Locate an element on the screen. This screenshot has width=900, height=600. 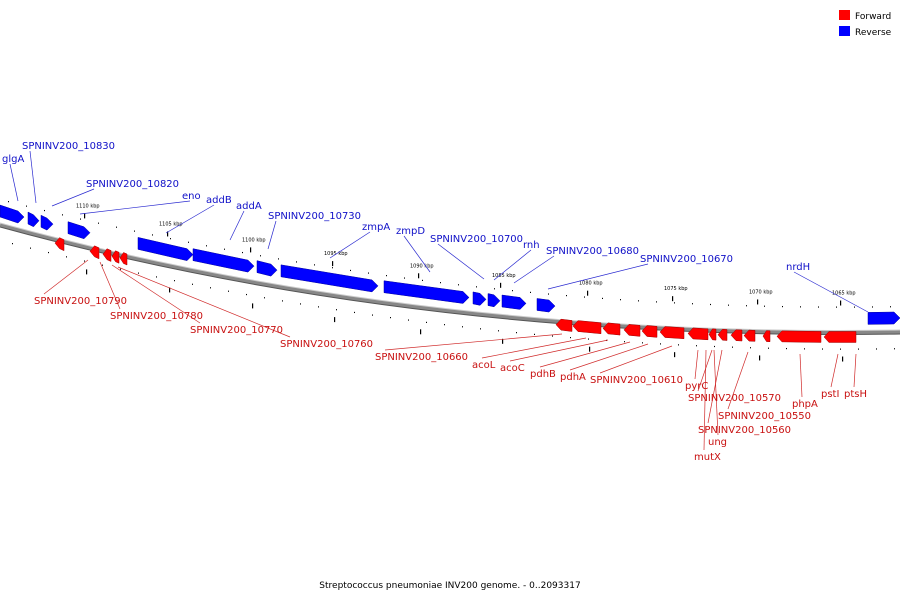
forward-gene-label: SPNINV200_10770 is located at coordinates (236, 330).